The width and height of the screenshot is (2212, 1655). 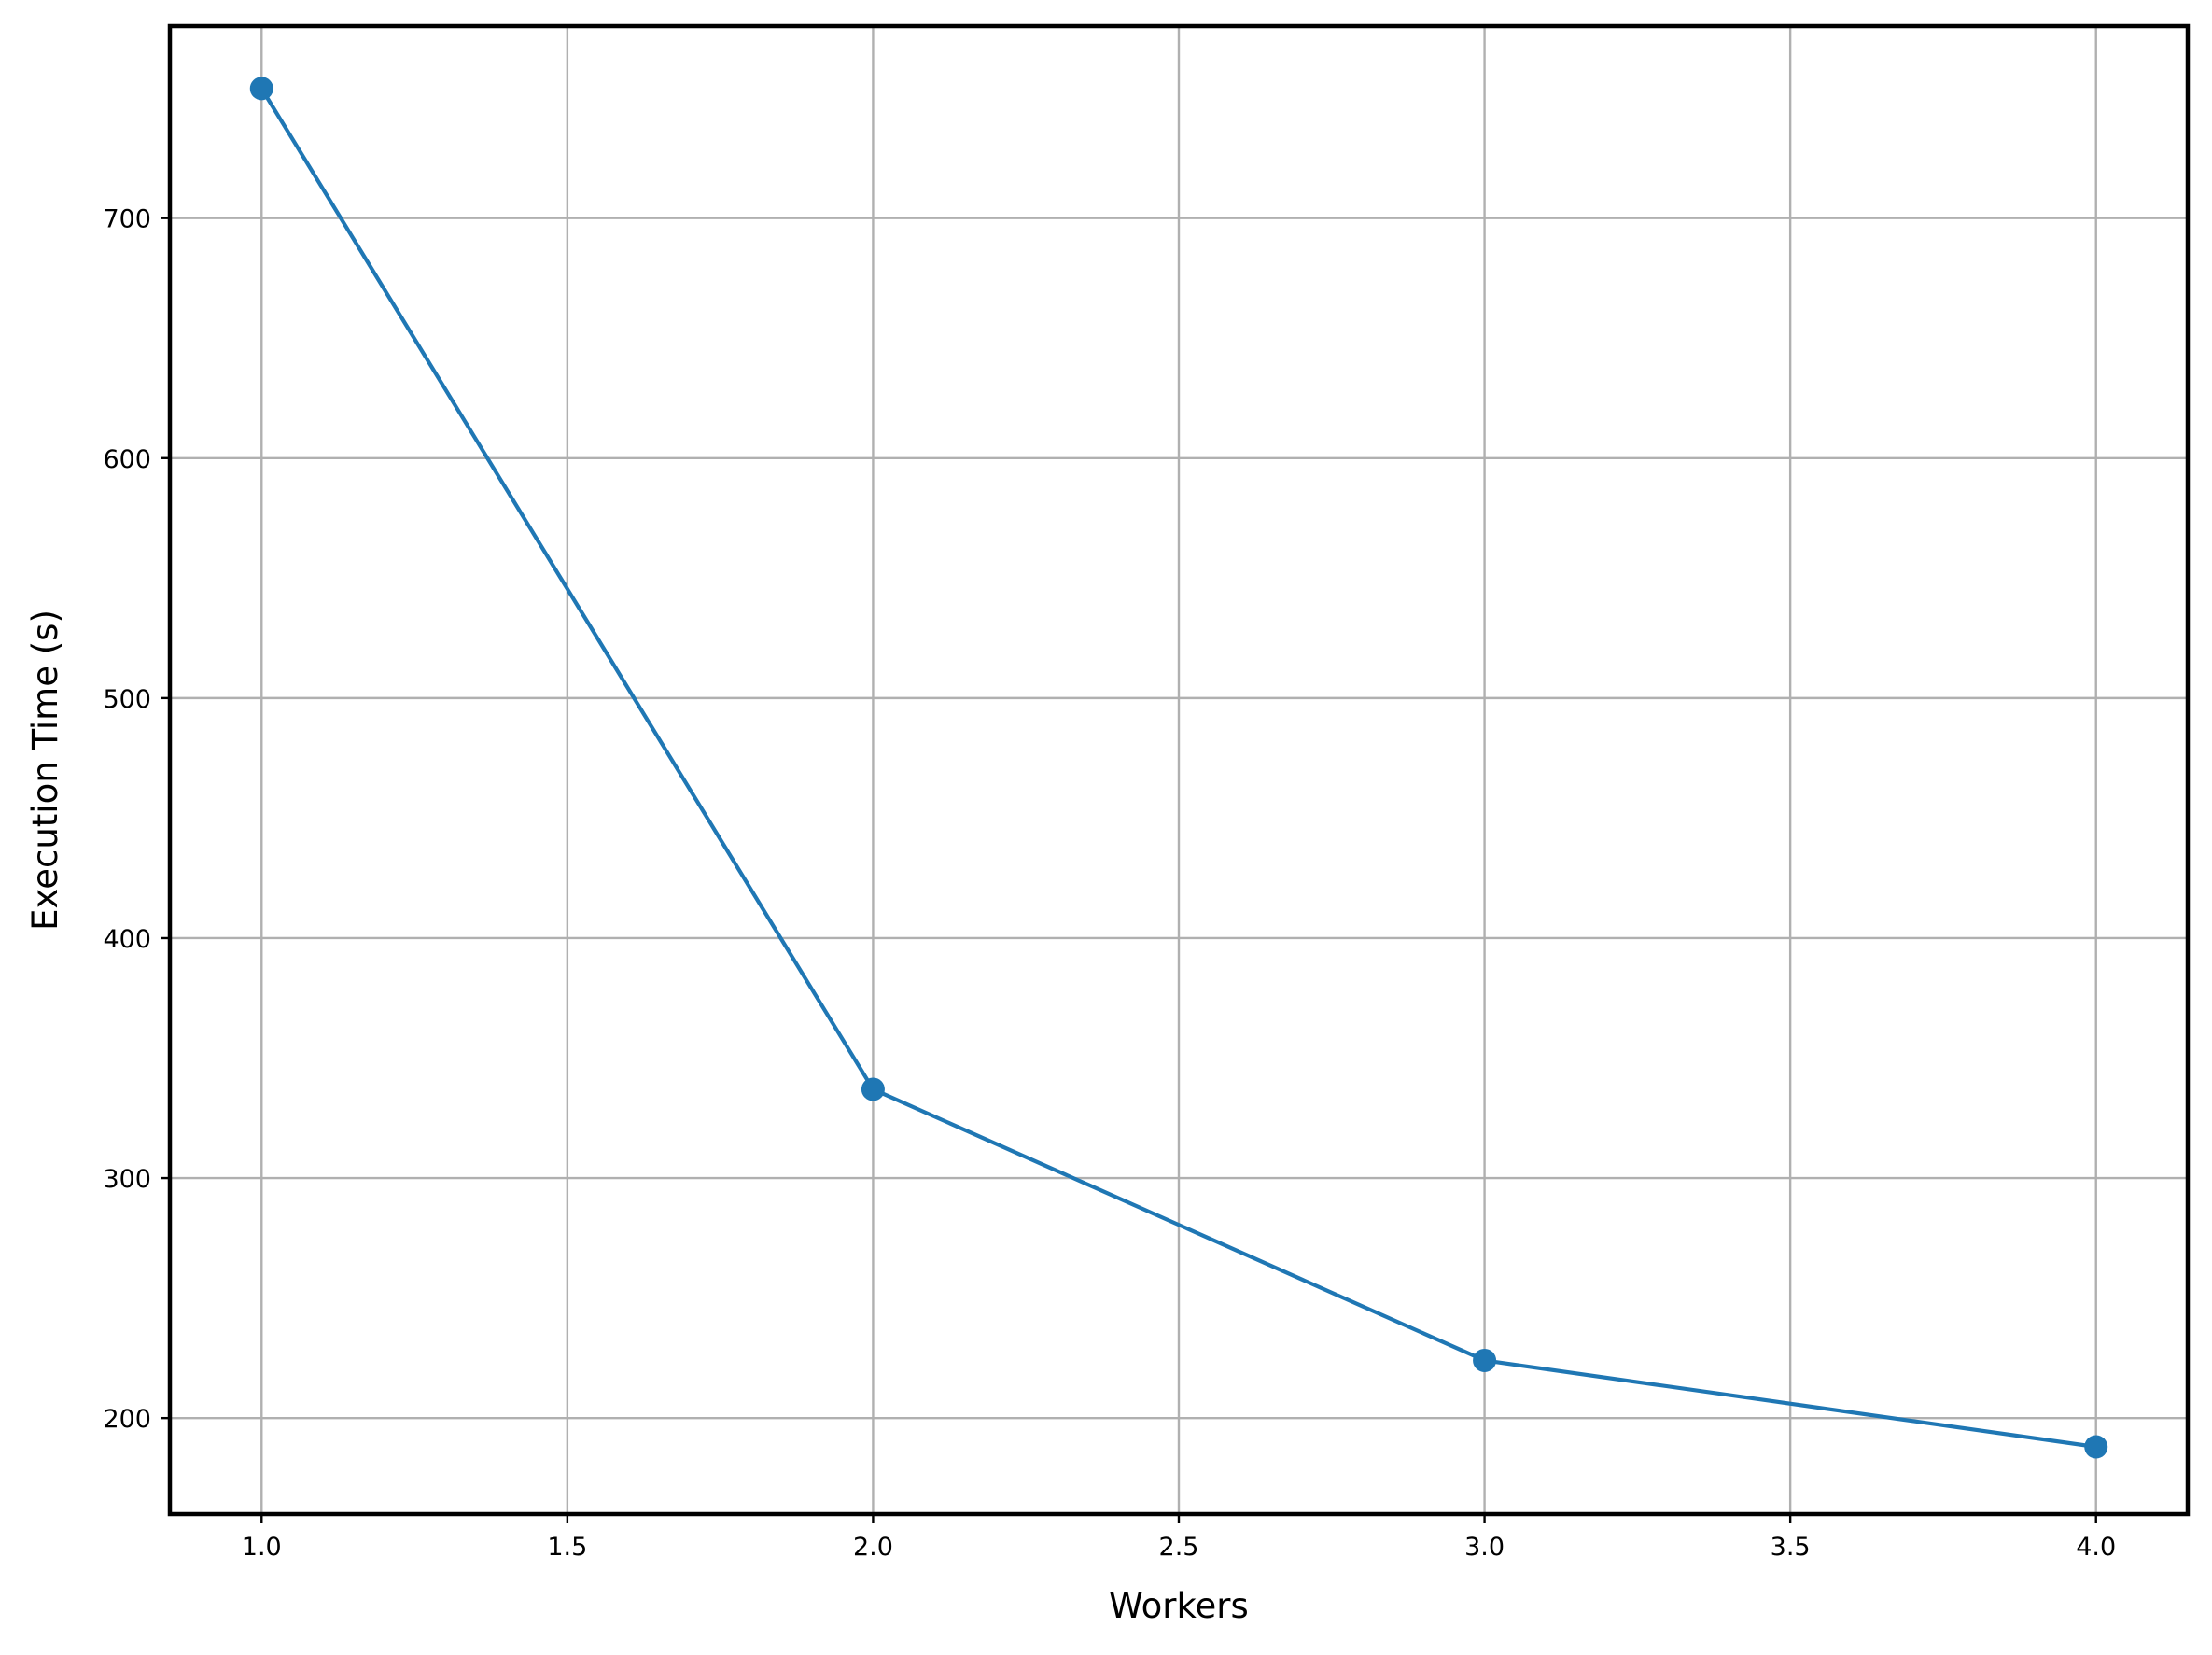 What do you see at coordinates (45, 770) in the screenshot?
I see `y-axis-label: Execution Time (s)` at bounding box center [45, 770].